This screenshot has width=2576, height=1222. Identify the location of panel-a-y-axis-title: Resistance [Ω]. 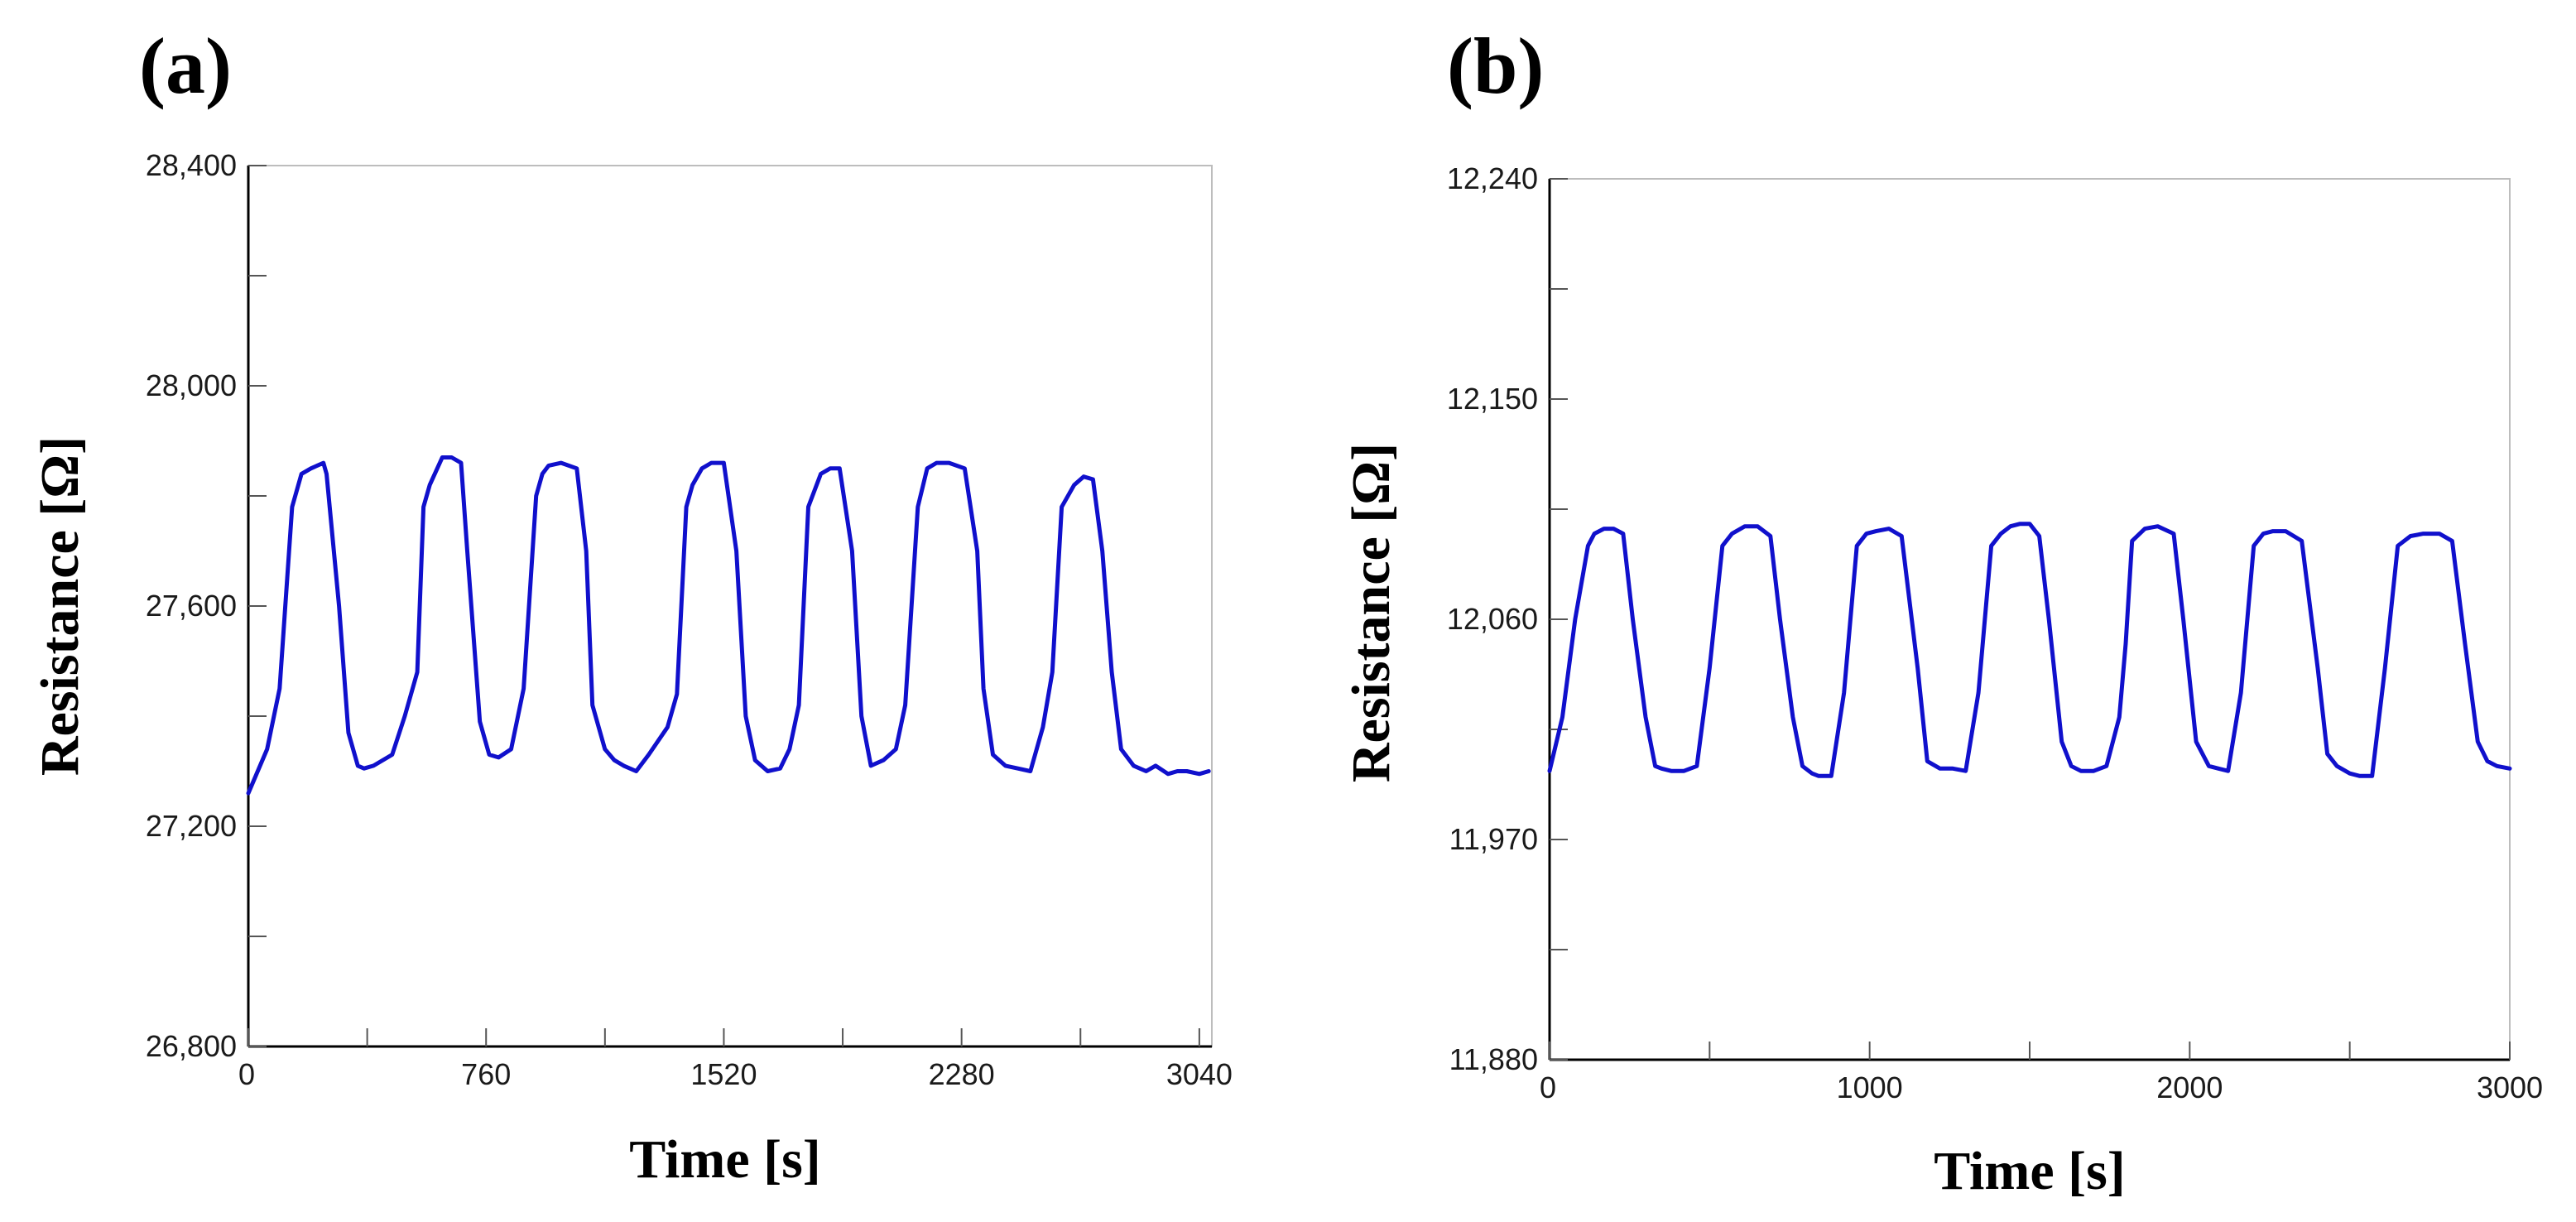
(60, 606).